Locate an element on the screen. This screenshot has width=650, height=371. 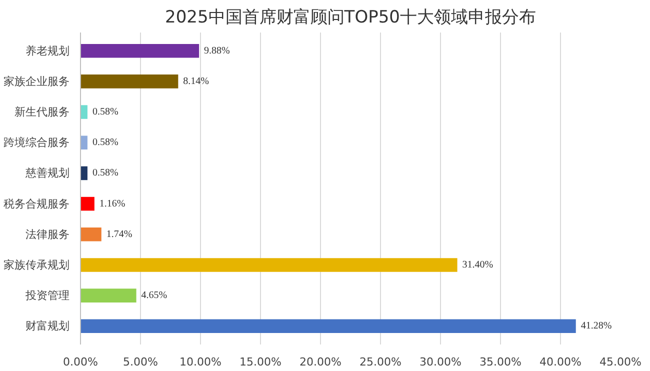
y-tick-label: 税务合规服务 is located at coordinates (37, 203).